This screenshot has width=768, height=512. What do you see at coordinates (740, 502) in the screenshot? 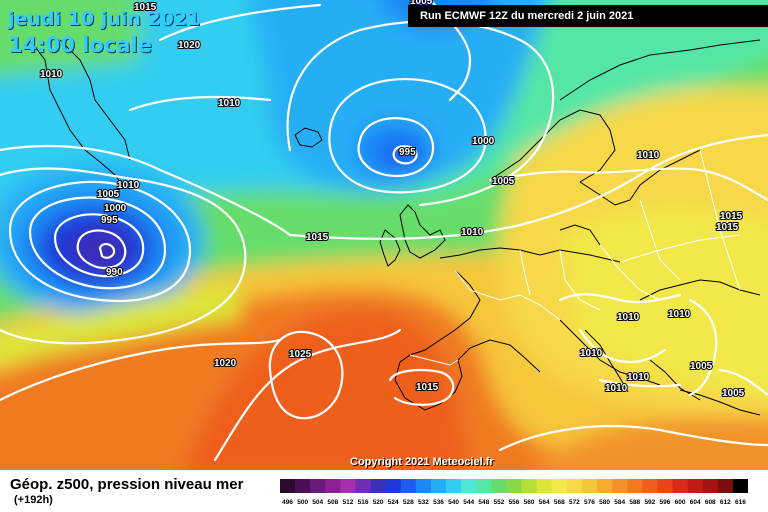
I see `legend-label: 616` at bounding box center [740, 502].